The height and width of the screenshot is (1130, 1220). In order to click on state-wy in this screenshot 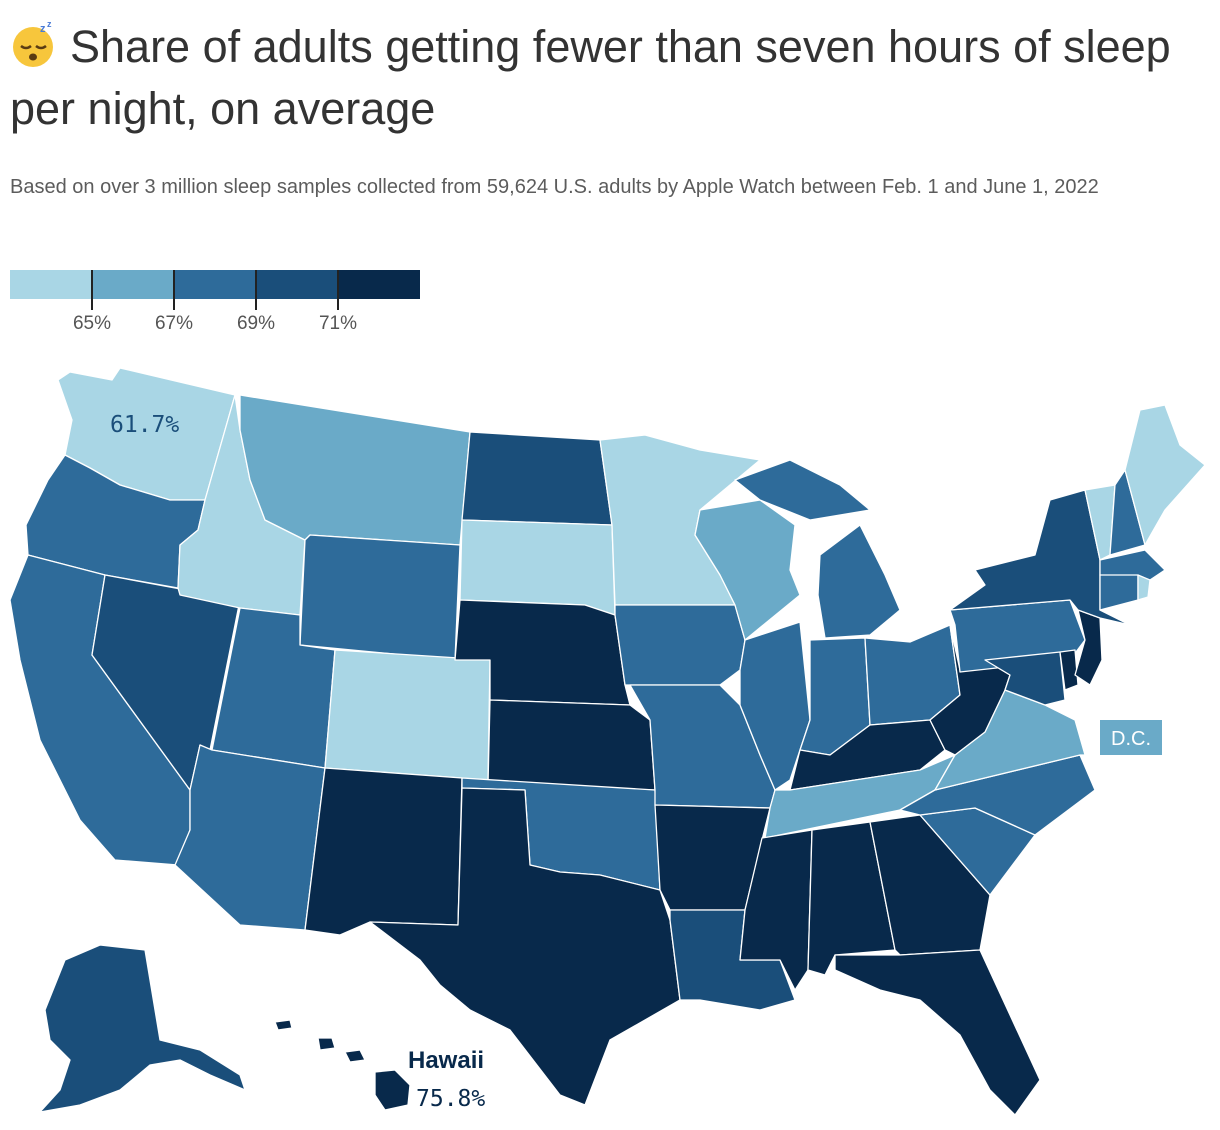, I will do `click(380, 597)`.